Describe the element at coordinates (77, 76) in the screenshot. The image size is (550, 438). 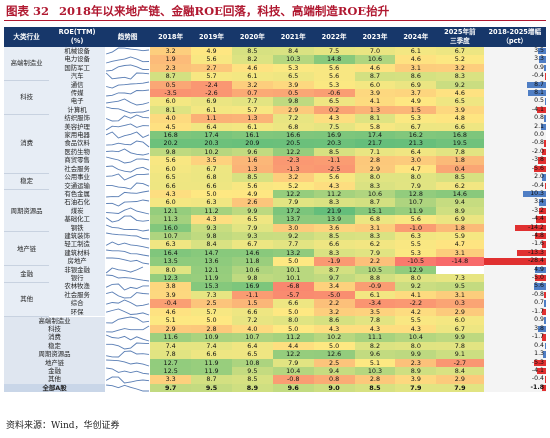
I see `industry-label: 汽车` at that location.